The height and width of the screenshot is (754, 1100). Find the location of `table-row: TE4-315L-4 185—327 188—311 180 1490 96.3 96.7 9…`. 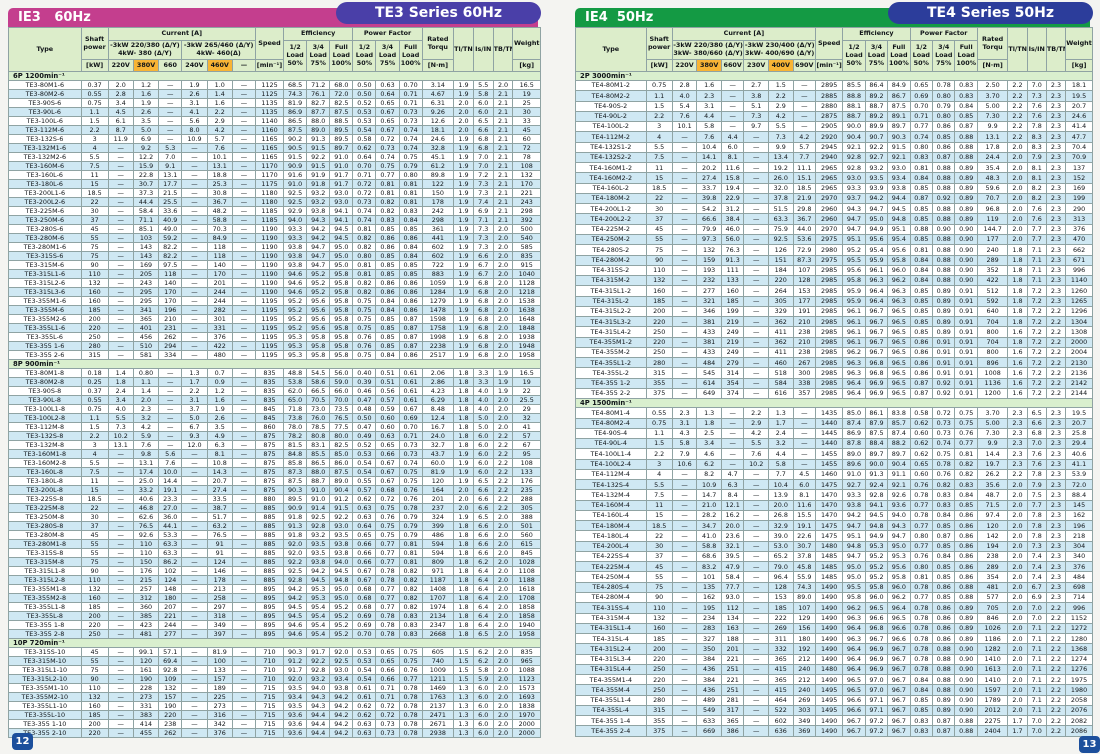

table-row: TE4-315L-4 185—327 188—311 180 1490 96.3 96.7 9… is located at coordinates (834, 639).